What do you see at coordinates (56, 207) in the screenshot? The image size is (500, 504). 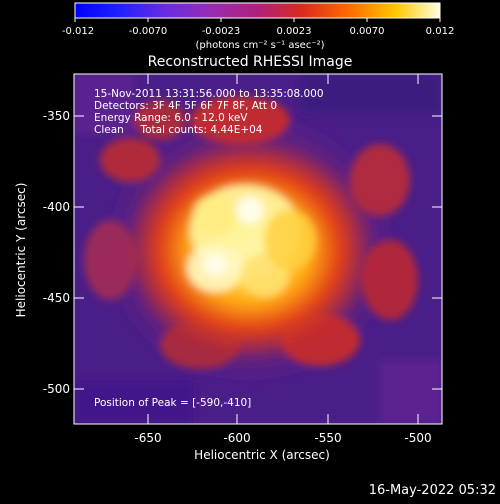 I see `y-tick-label: -400` at bounding box center [56, 207].